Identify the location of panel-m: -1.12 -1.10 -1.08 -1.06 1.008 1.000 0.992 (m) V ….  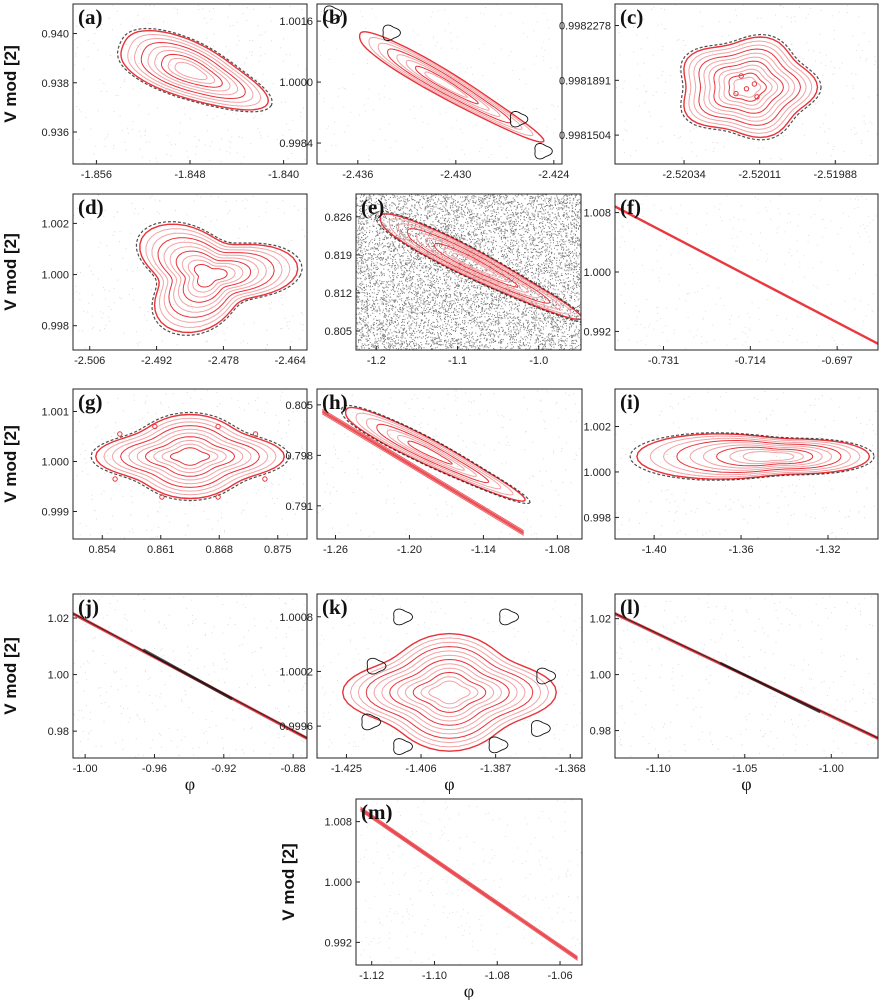
(431, 899).